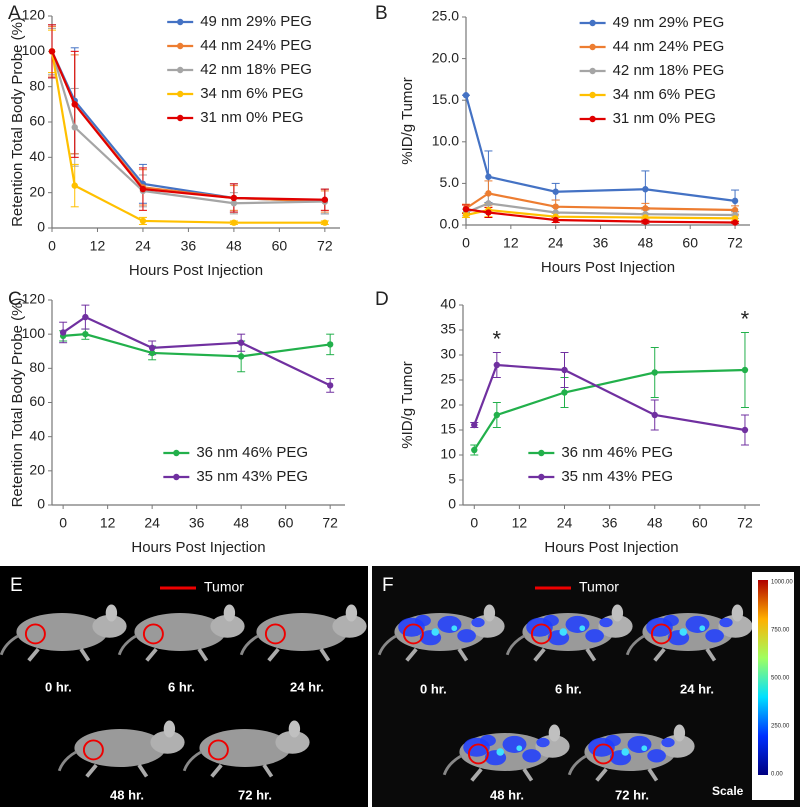 The width and height of the screenshot is (800, 807). I want to click on colorbar-tick-label: 500.00, so click(780, 679).